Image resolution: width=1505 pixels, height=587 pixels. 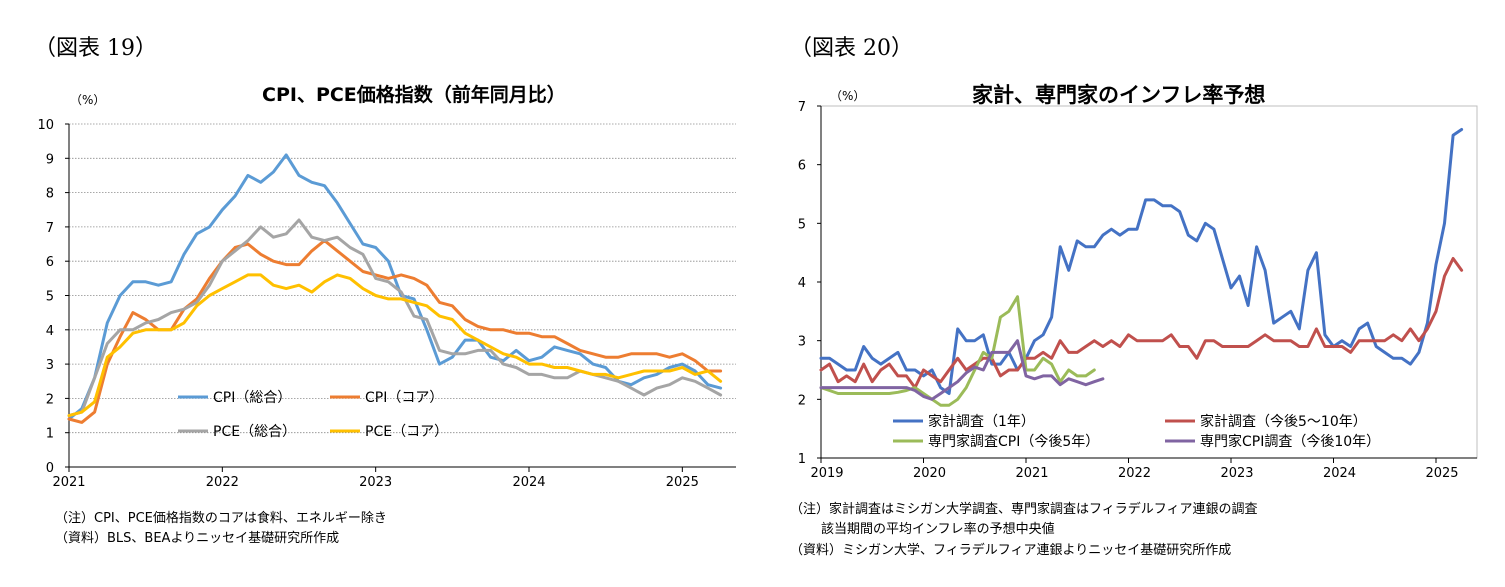 What do you see at coordinates (929, 473) in the screenshot?
I see `chart2-x-tick-label: 2020` at bounding box center [929, 473].